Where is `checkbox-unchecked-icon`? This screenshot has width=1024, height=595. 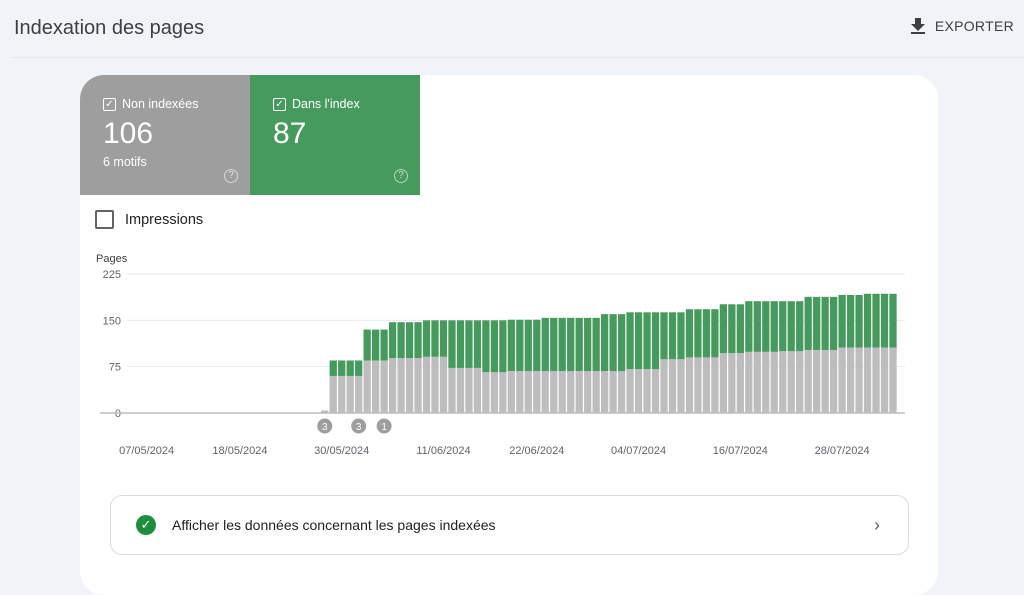
checkbox-unchecked-icon is located at coordinates (104, 219).